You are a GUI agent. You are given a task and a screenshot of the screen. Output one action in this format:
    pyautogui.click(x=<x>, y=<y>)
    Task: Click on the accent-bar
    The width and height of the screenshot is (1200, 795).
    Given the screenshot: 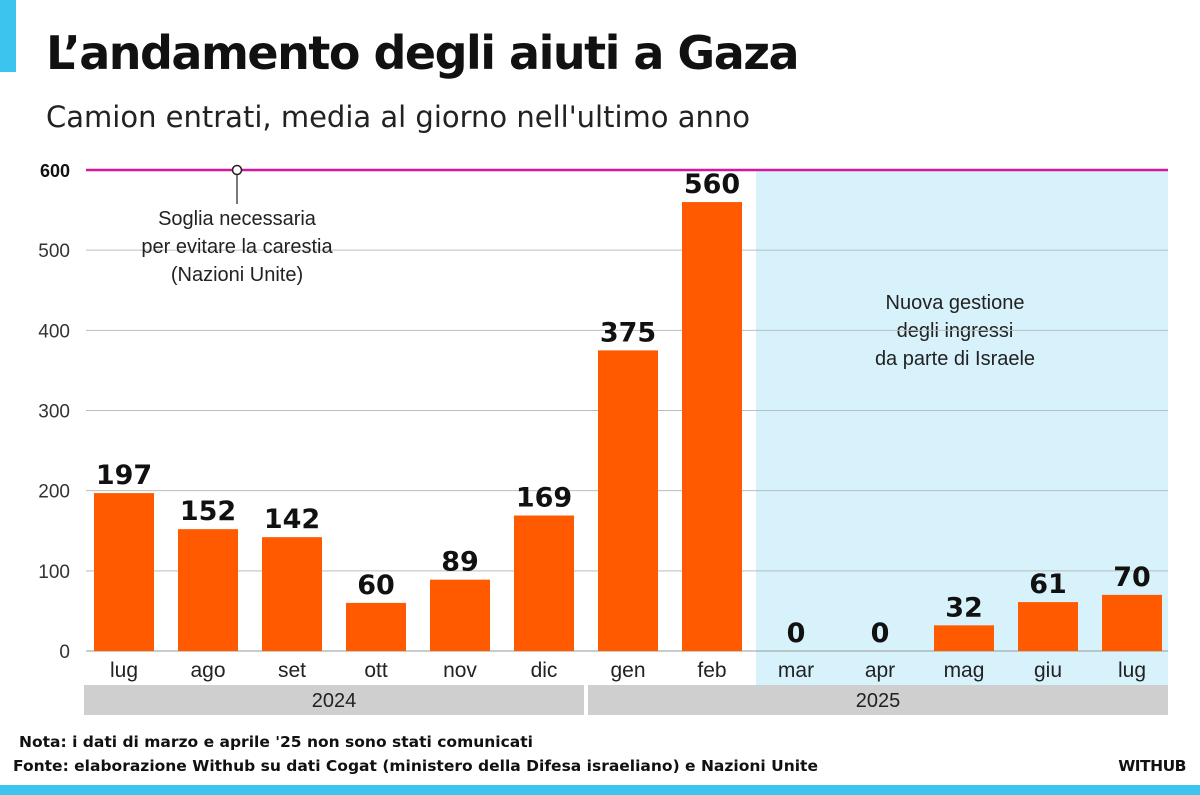 What is the action you would take?
    pyautogui.click(x=8, y=36)
    